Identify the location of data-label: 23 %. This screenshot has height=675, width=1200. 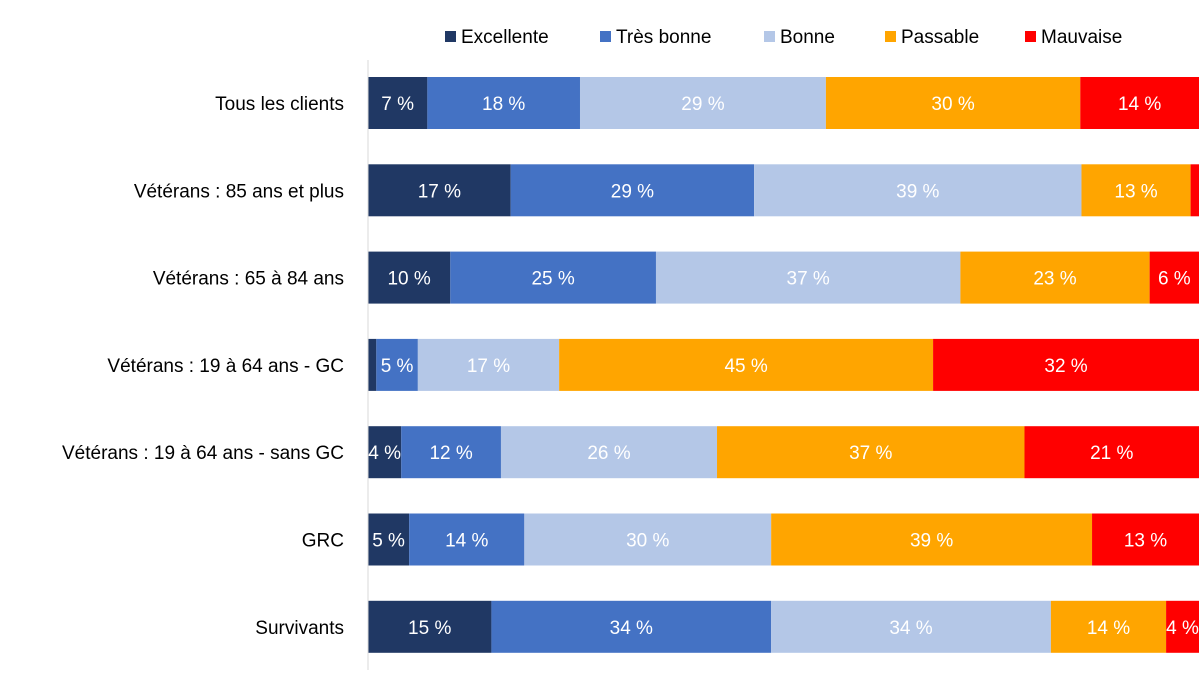
(1054, 279).